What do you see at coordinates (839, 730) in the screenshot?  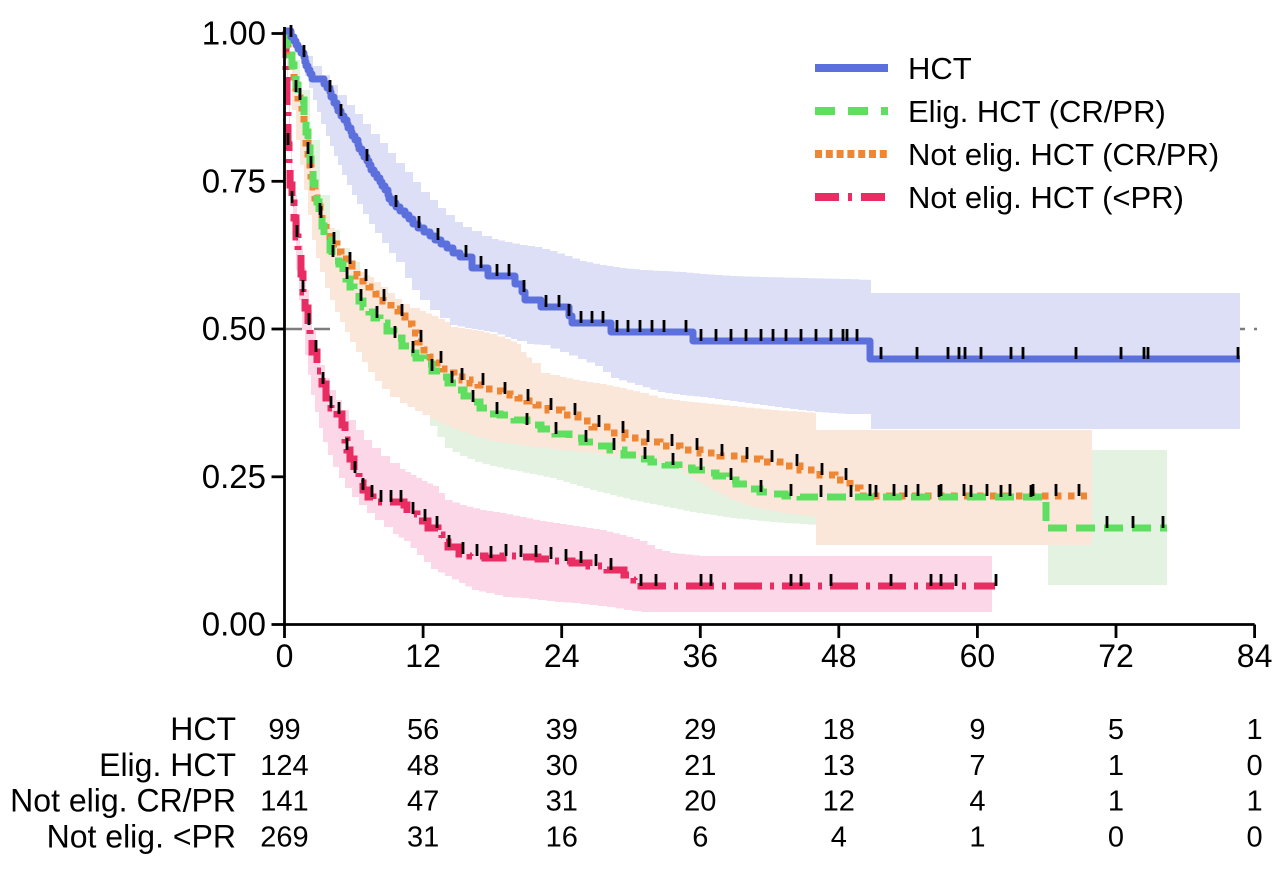 I see `svg-text: 18` at bounding box center [839, 730].